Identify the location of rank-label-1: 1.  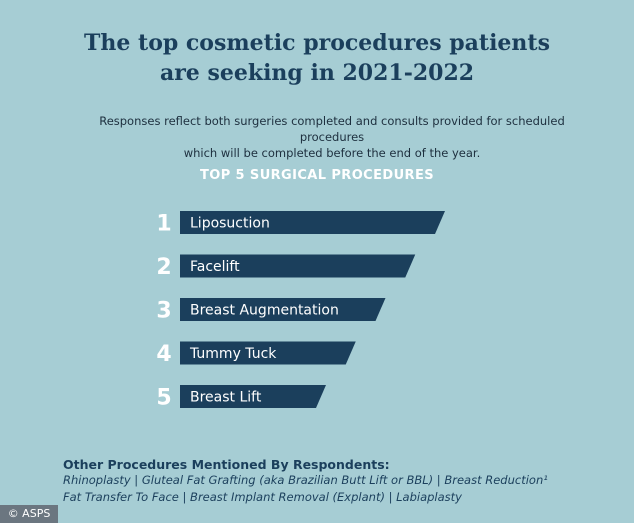
(163, 224).